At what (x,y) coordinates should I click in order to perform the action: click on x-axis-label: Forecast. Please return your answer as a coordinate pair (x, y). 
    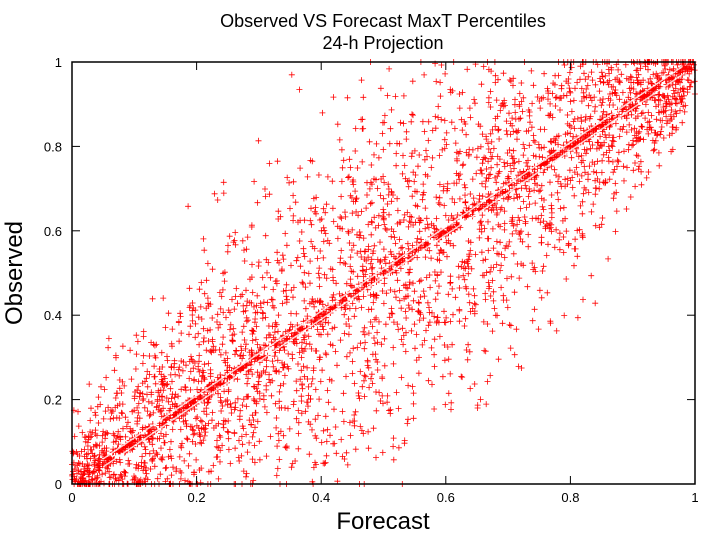
    Looking at the image, I should click on (383, 521).